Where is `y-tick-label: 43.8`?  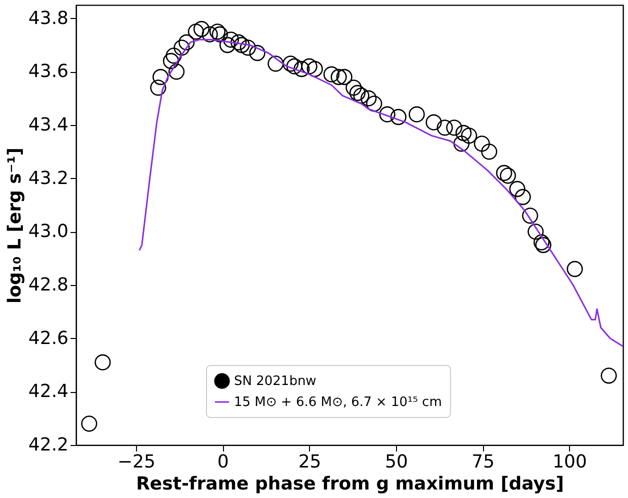 y-tick-label: 43.8 is located at coordinates (48, 18).